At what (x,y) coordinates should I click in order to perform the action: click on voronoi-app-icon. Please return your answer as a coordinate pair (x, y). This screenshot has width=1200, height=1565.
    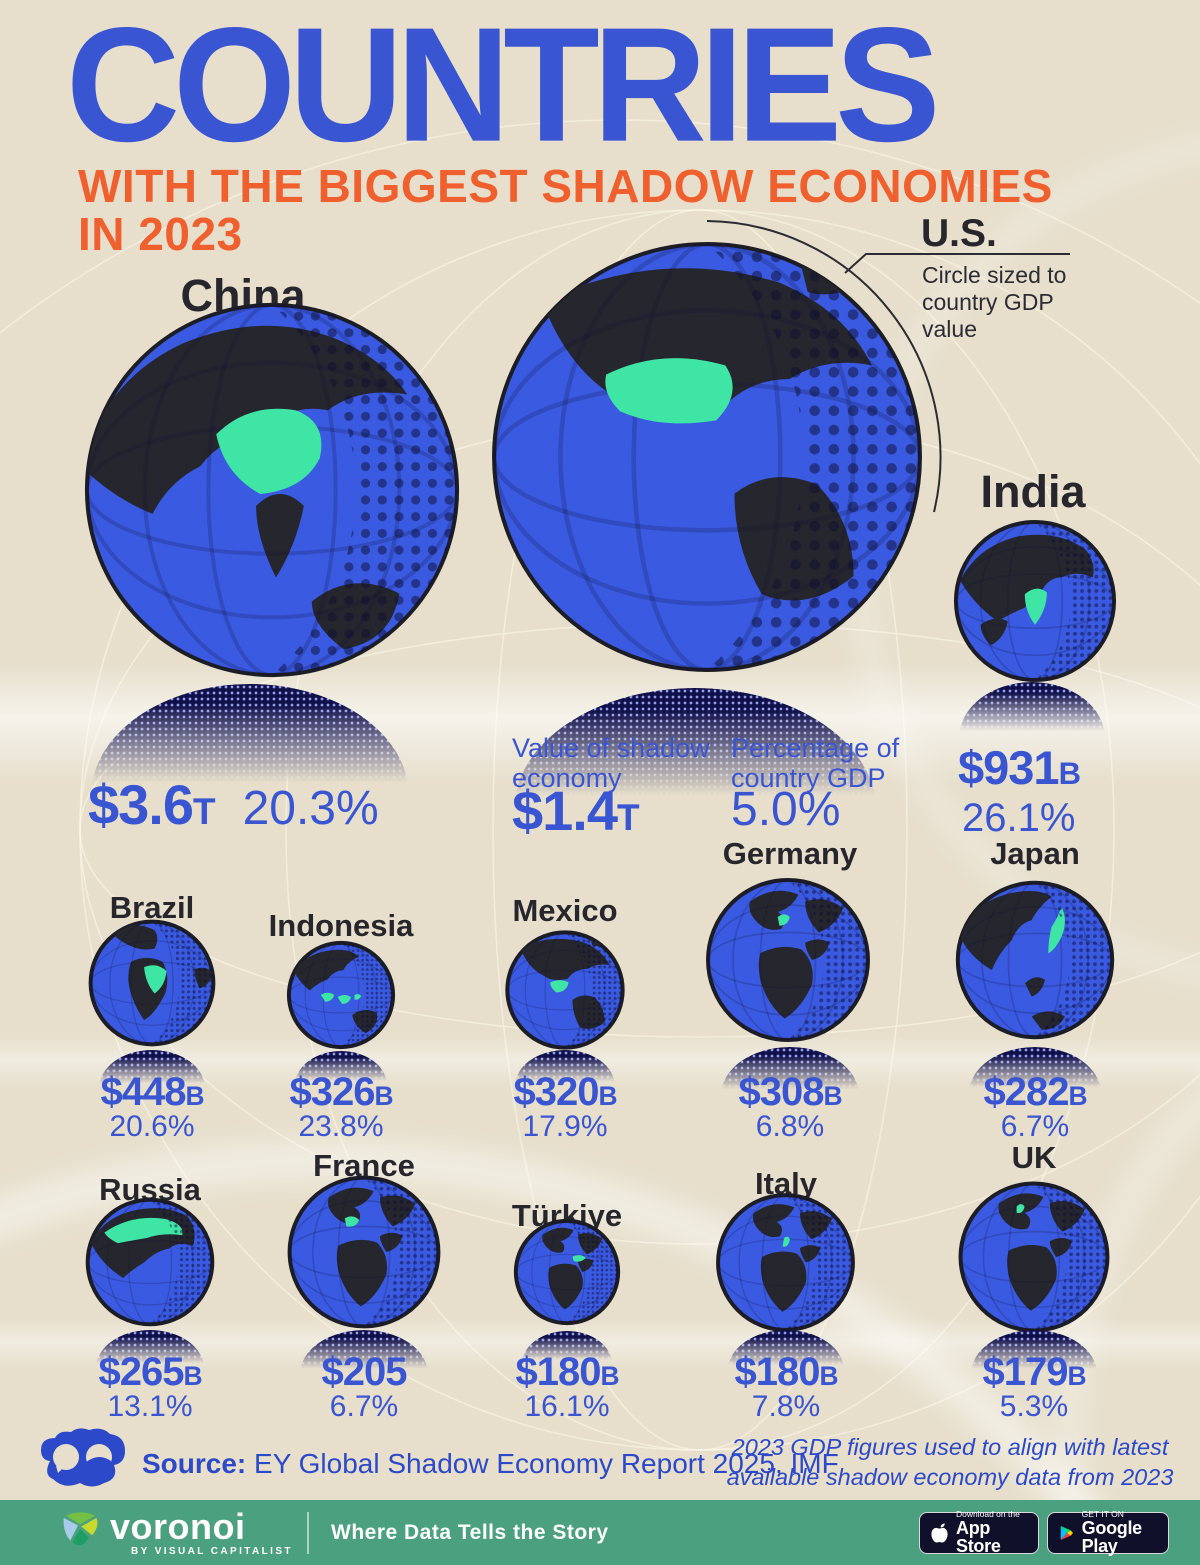
    Looking at the image, I should click on (83, 1457).